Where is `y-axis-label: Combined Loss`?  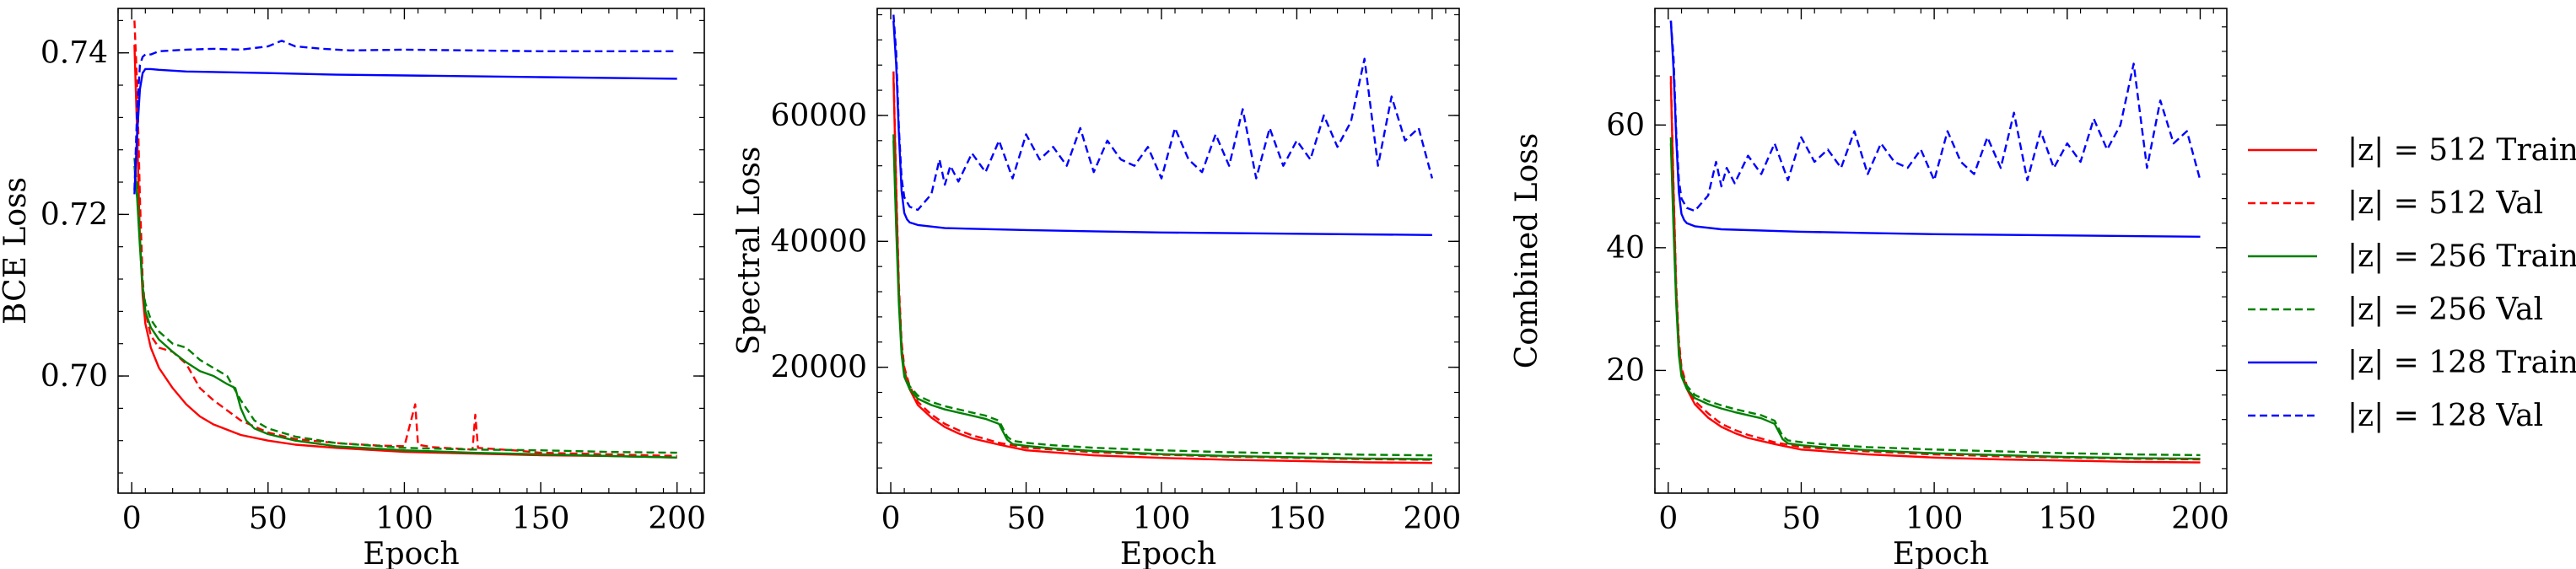
y-axis-label: Combined Loss is located at coordinates (1527, 250).